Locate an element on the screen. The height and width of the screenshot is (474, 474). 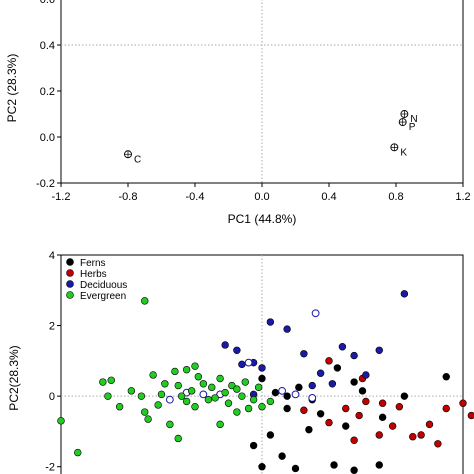
loading-label: K is located at coordinates (403, 152).